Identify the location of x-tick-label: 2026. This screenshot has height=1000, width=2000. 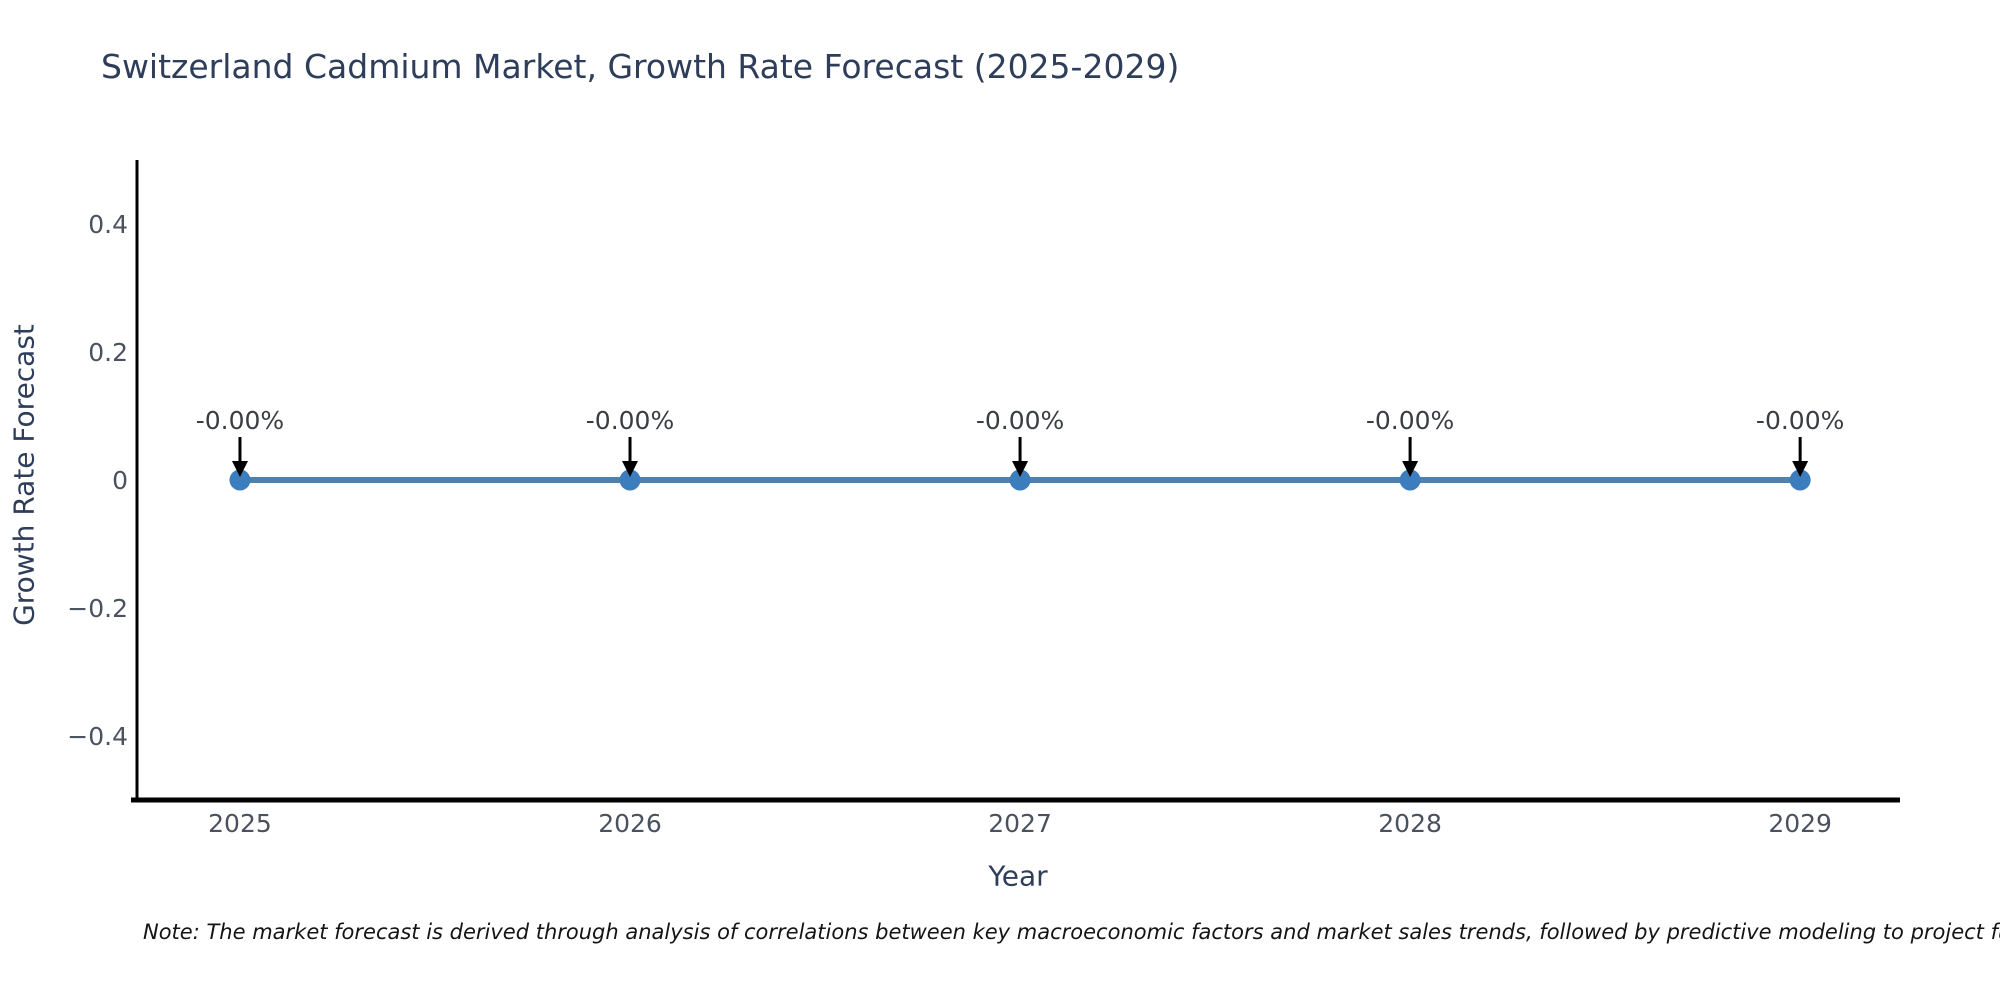
(630, 823).